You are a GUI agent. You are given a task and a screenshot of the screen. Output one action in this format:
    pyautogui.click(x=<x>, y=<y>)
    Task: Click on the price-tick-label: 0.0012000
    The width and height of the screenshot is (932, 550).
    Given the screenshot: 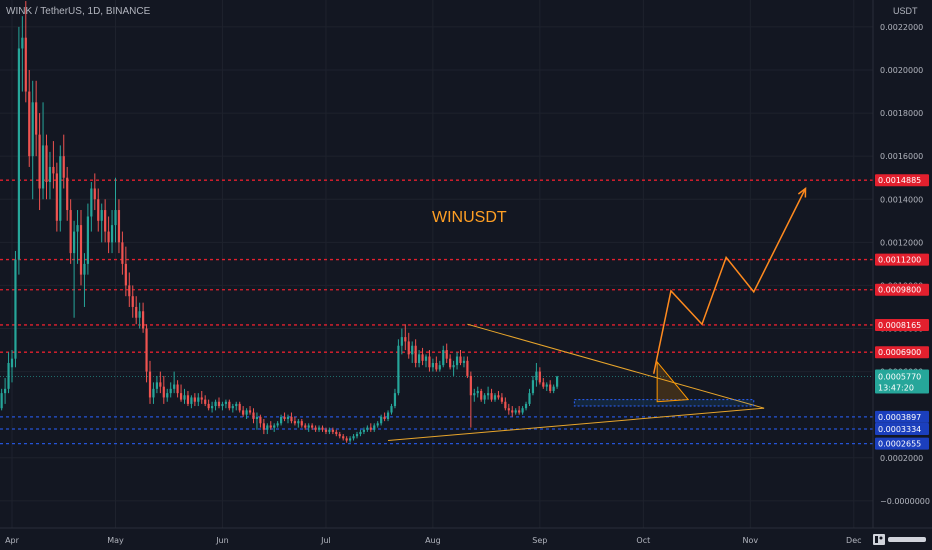 What is the action you would take?
    pyautogui.click(x=901, y=242)
    